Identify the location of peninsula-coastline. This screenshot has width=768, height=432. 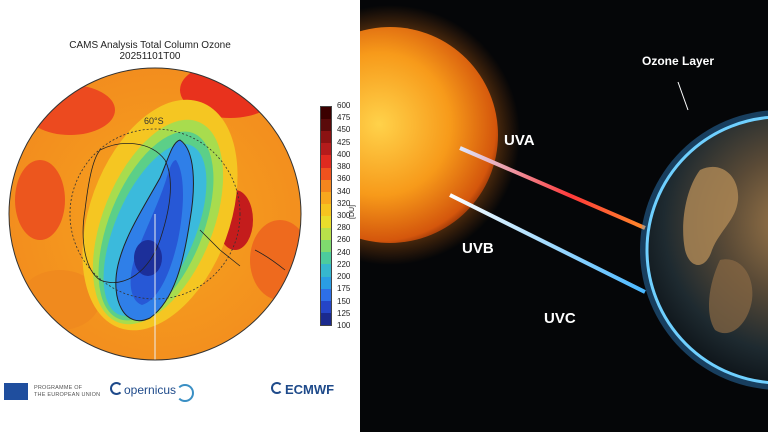
(220, 248).